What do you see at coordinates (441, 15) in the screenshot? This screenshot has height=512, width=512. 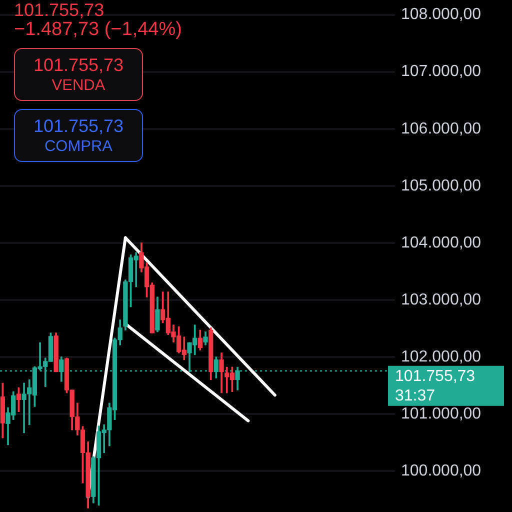 I see `y-tick-label: 108.000,00` at bounding box center [441, 15].